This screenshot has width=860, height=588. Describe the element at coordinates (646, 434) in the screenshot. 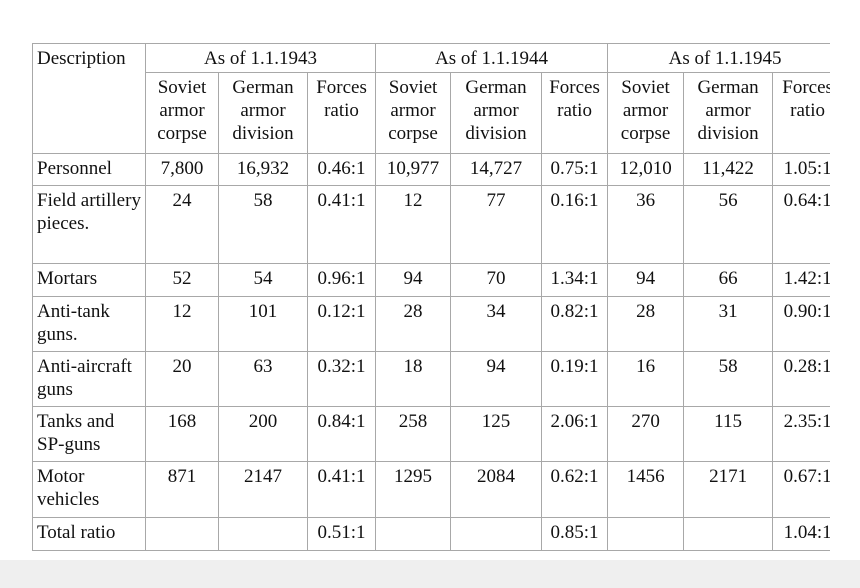

I see `cell: 270` at that location.